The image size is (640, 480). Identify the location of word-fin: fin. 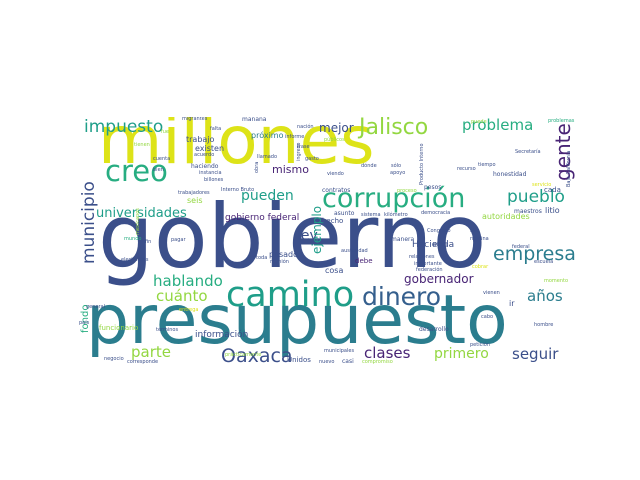
(148, 242).